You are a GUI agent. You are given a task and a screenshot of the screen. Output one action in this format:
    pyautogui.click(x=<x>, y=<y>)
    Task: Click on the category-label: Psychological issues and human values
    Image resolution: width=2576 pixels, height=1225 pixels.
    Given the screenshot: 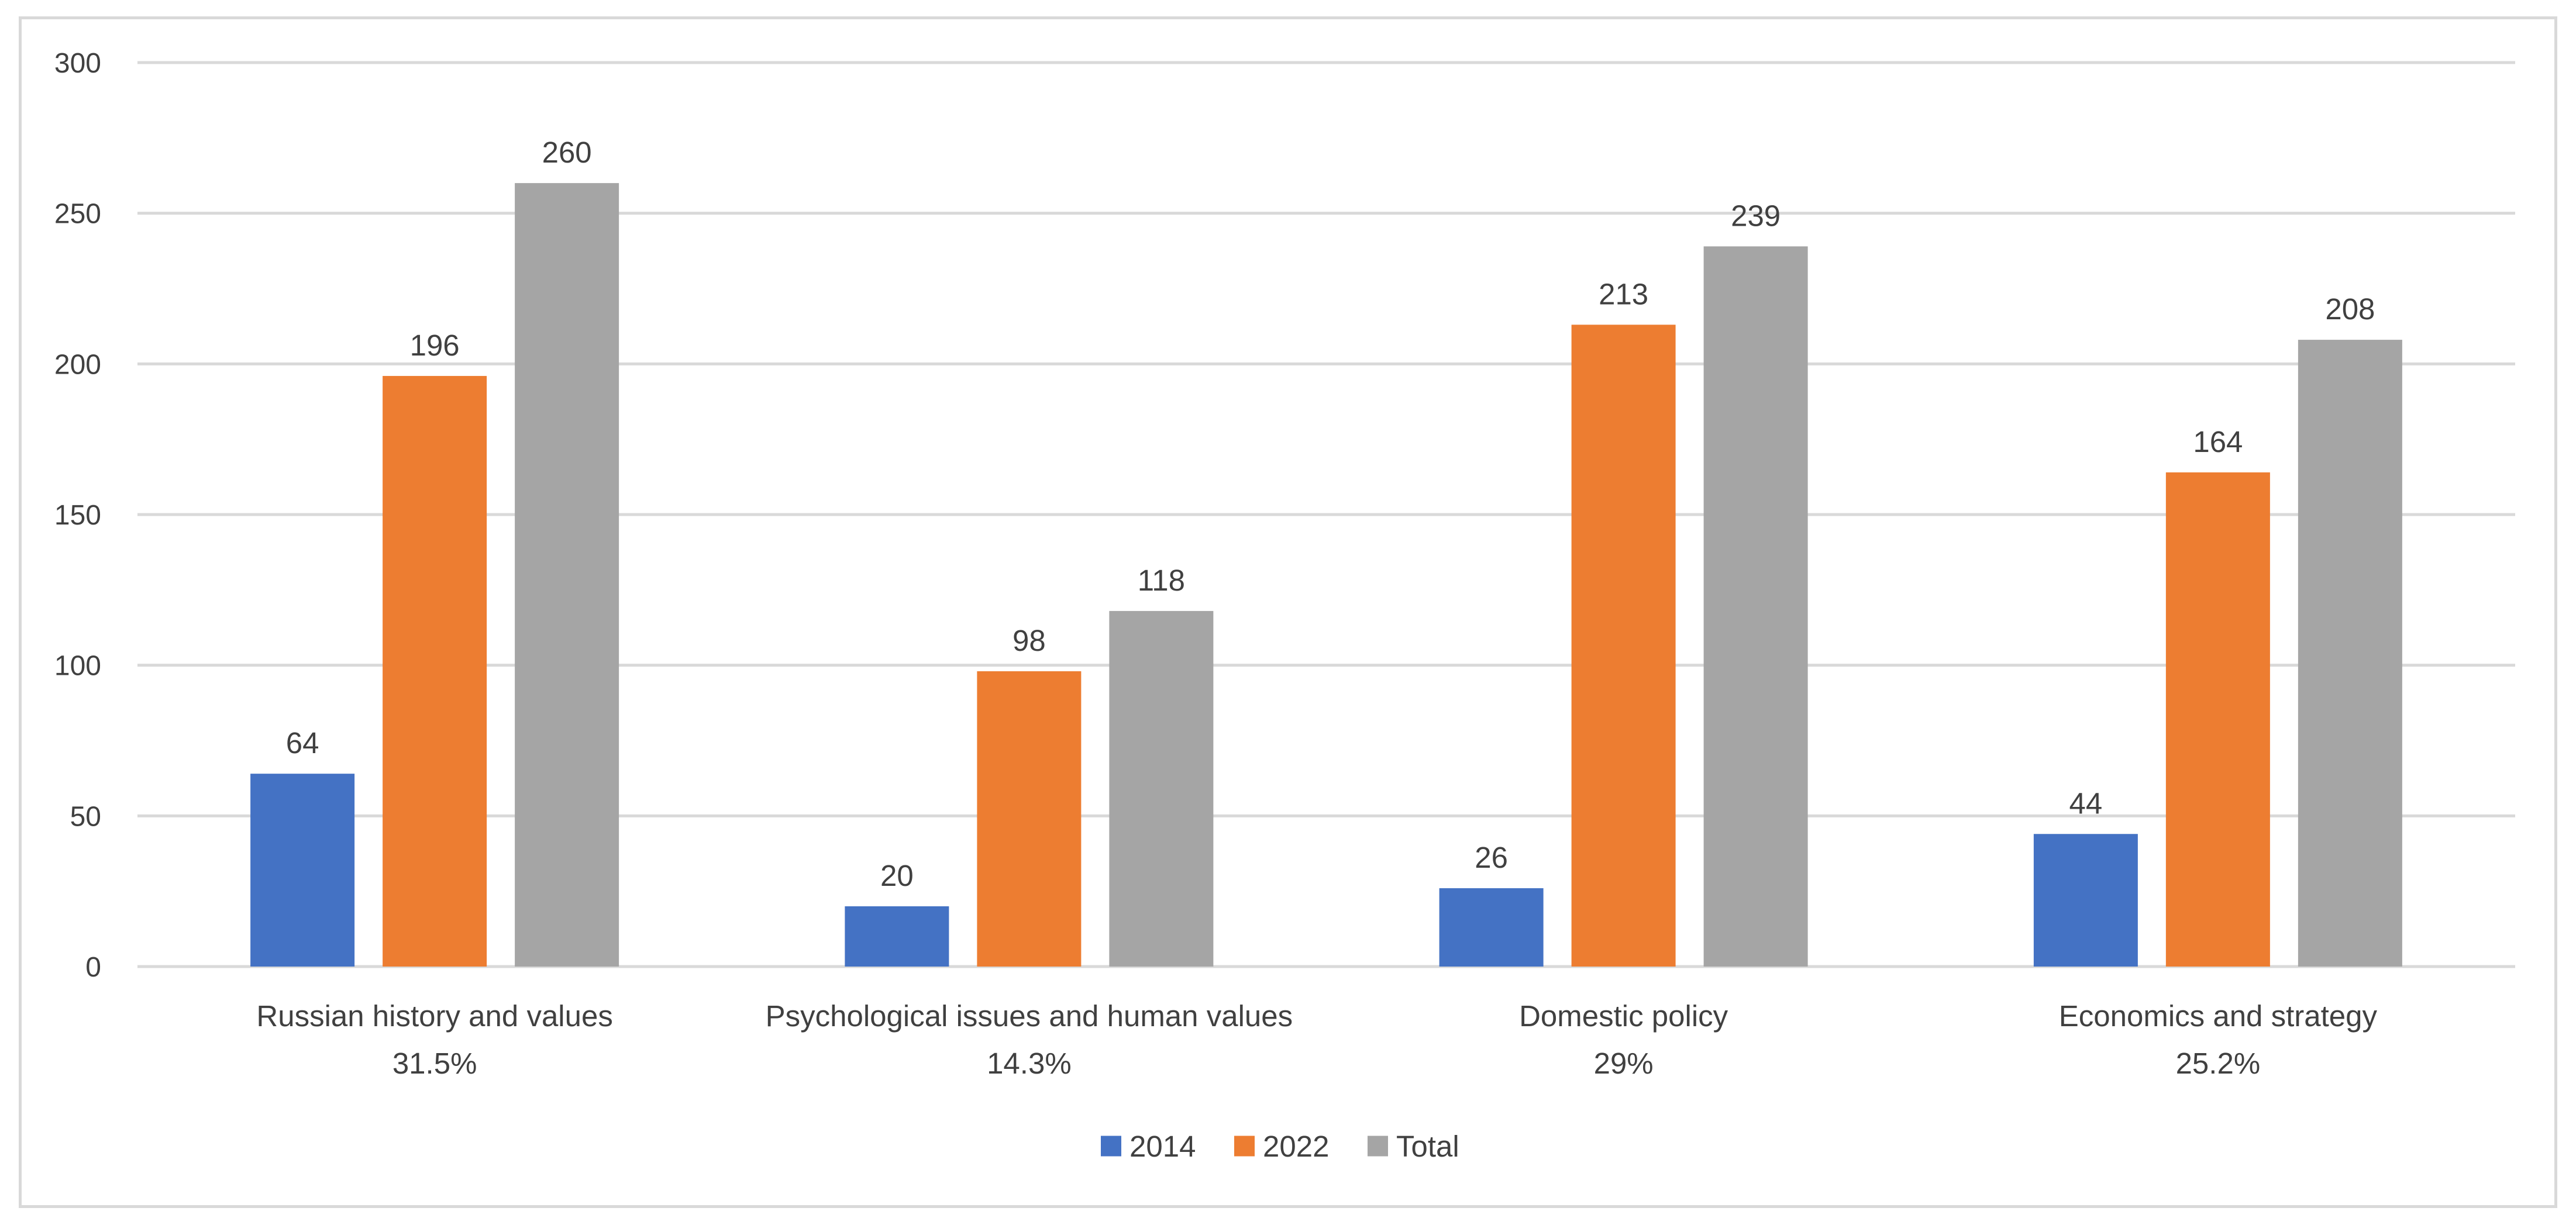 What is the action you would take?
    pyautogui.click(x=1029, y=1016)
    